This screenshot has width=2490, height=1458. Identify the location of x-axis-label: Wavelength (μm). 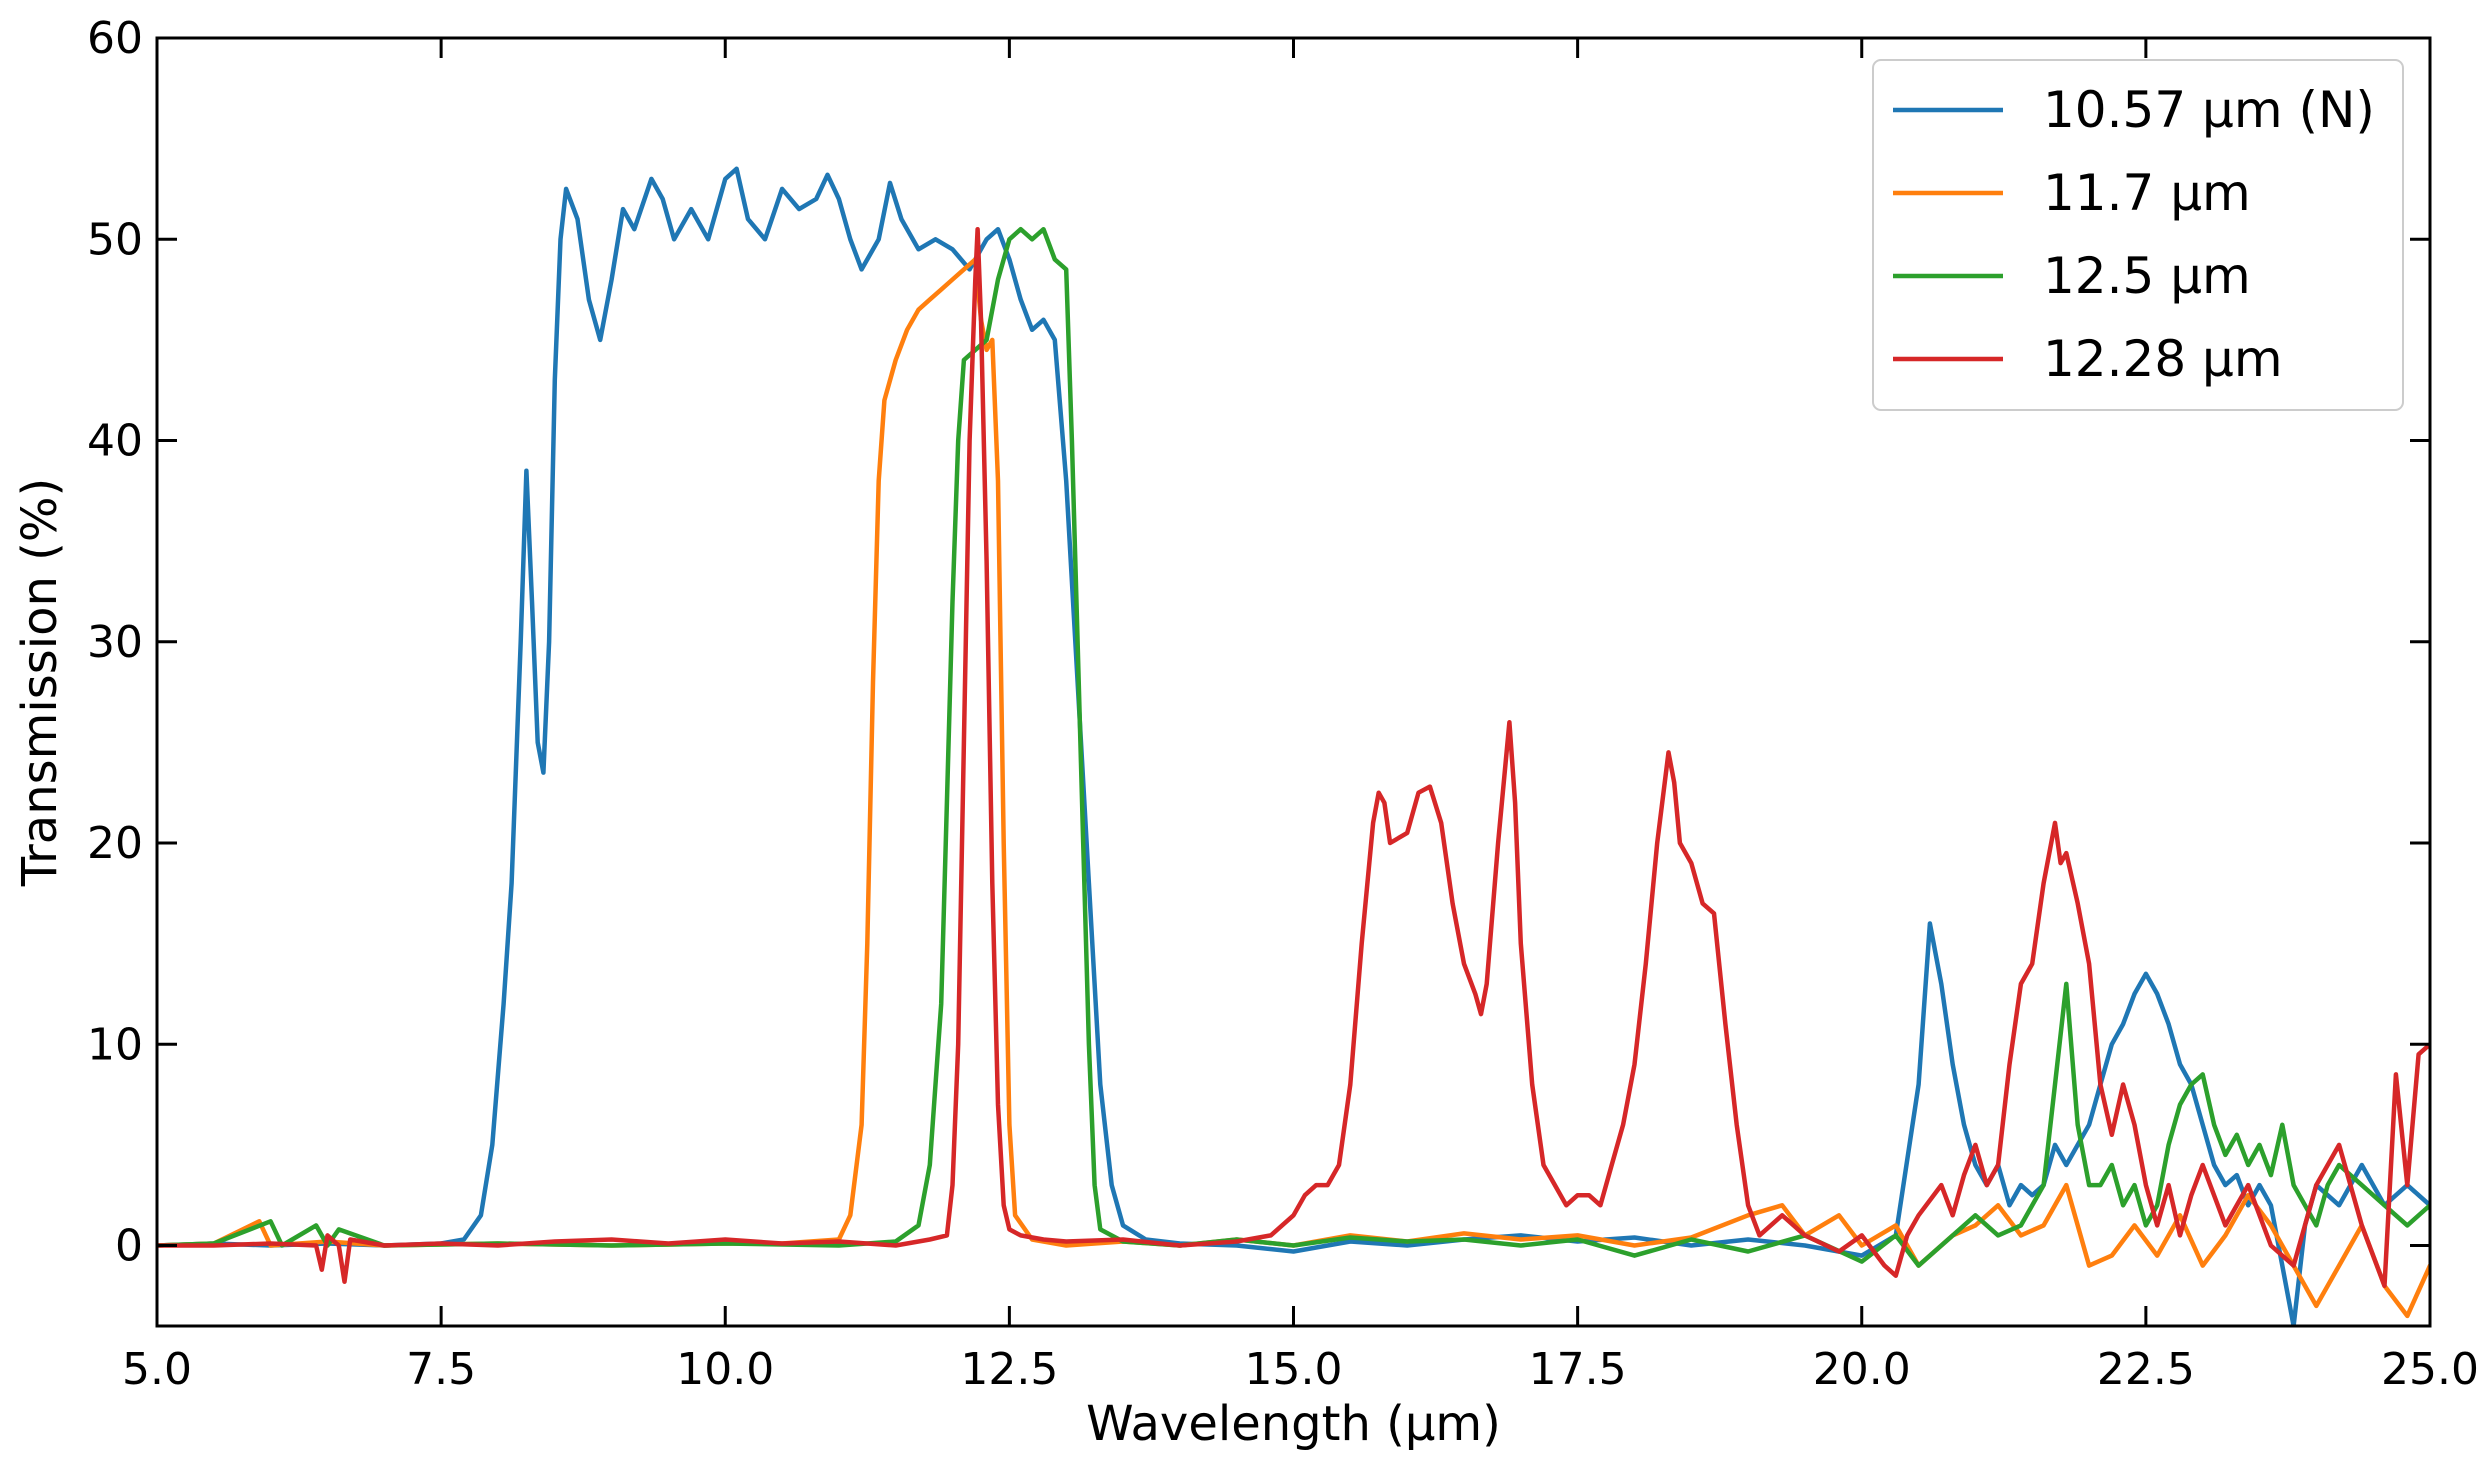
(1293, 1424).